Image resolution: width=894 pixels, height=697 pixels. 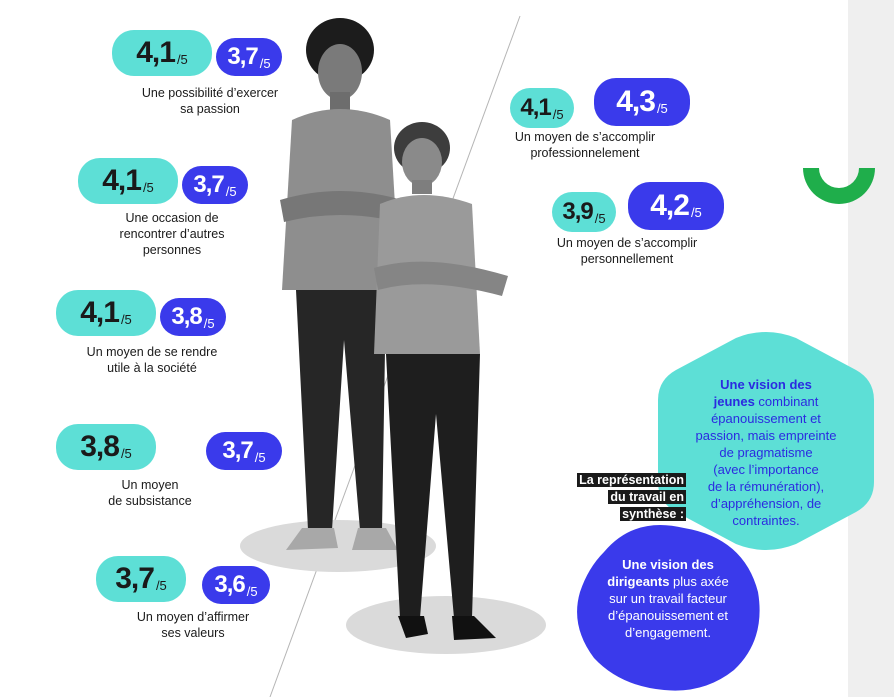 What do you see at coordinates (766, 435) in the screenshot?
I see `youth-text: passion, mais empreinte` at bounding box center [766, 435].